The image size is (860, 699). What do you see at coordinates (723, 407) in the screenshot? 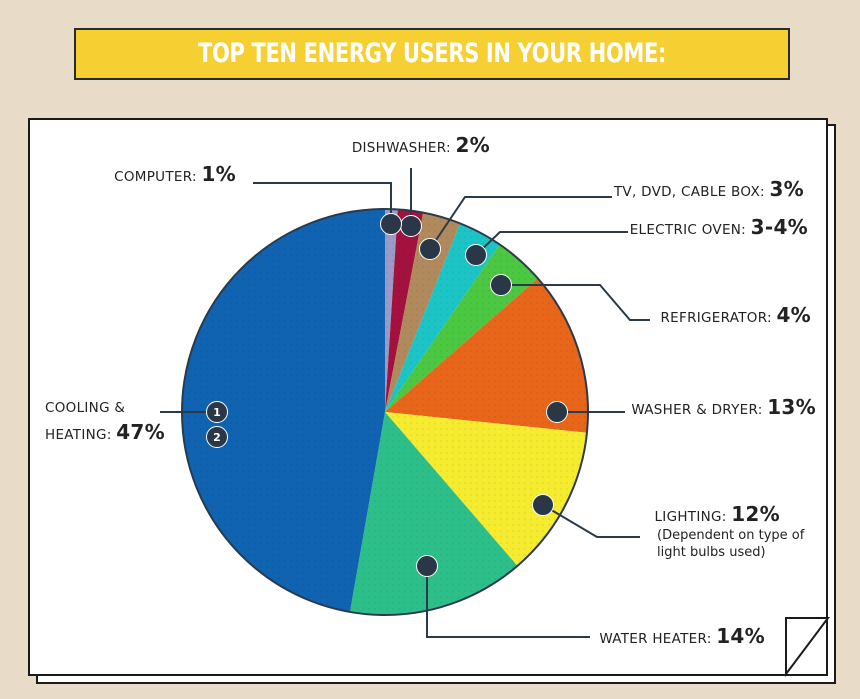
I see `label-name-washer-dryer: WASHER & DRYER: 13%` at bounding box center [723, 407].